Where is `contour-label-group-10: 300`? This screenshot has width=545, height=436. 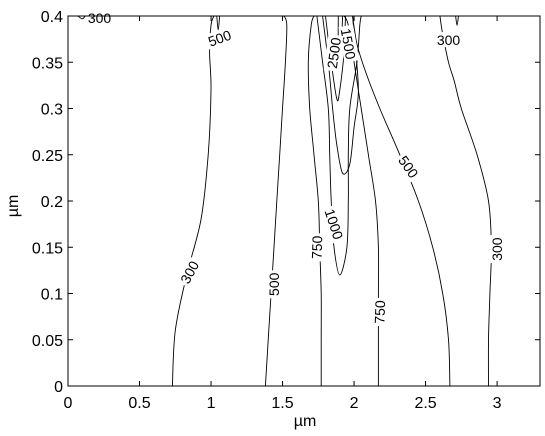
contour-label-group-10: 300 is located at coordinates (448, 40).